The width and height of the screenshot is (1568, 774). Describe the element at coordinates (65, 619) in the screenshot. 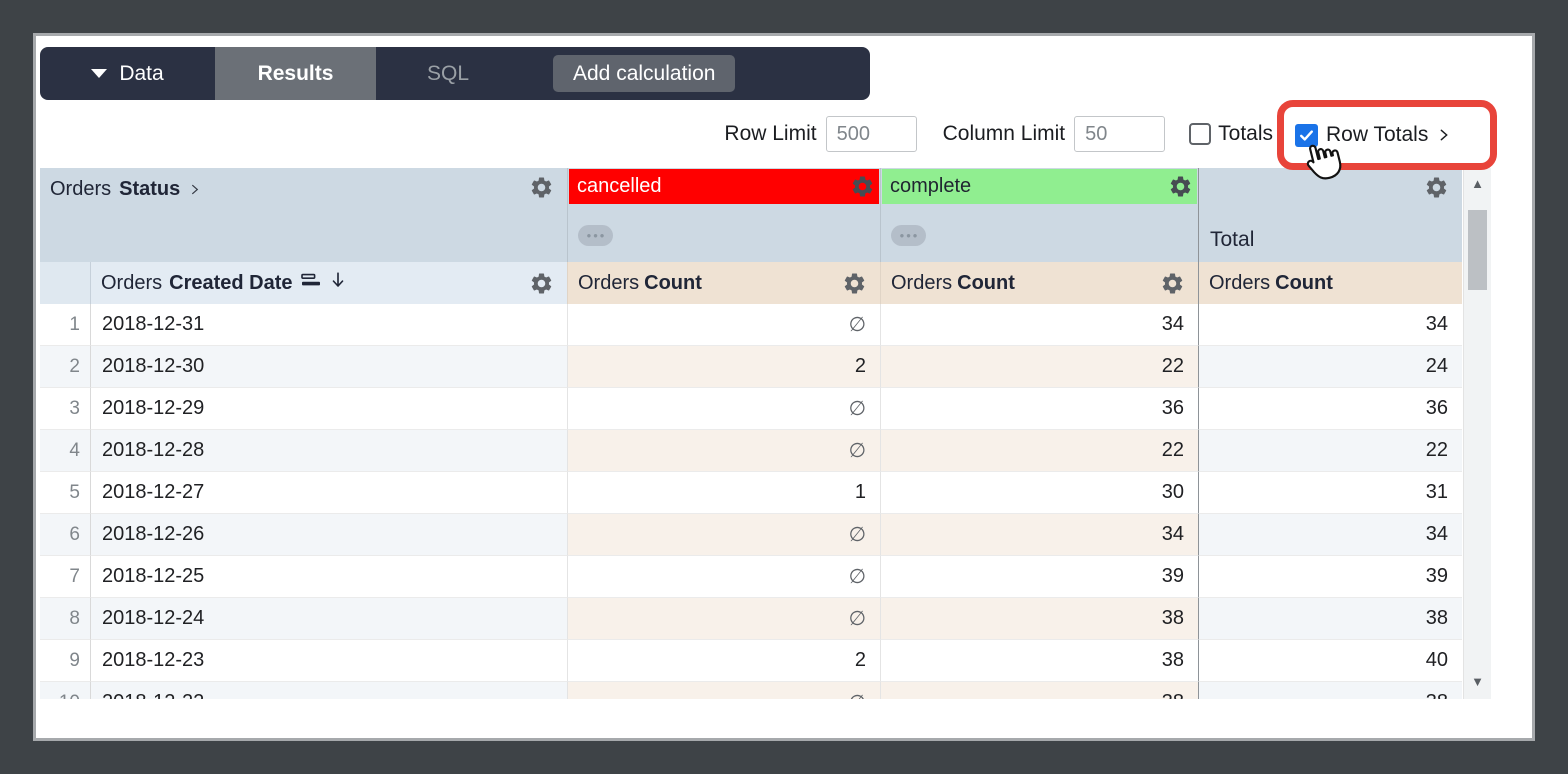

I see `row-number-cell: 8` at that location.